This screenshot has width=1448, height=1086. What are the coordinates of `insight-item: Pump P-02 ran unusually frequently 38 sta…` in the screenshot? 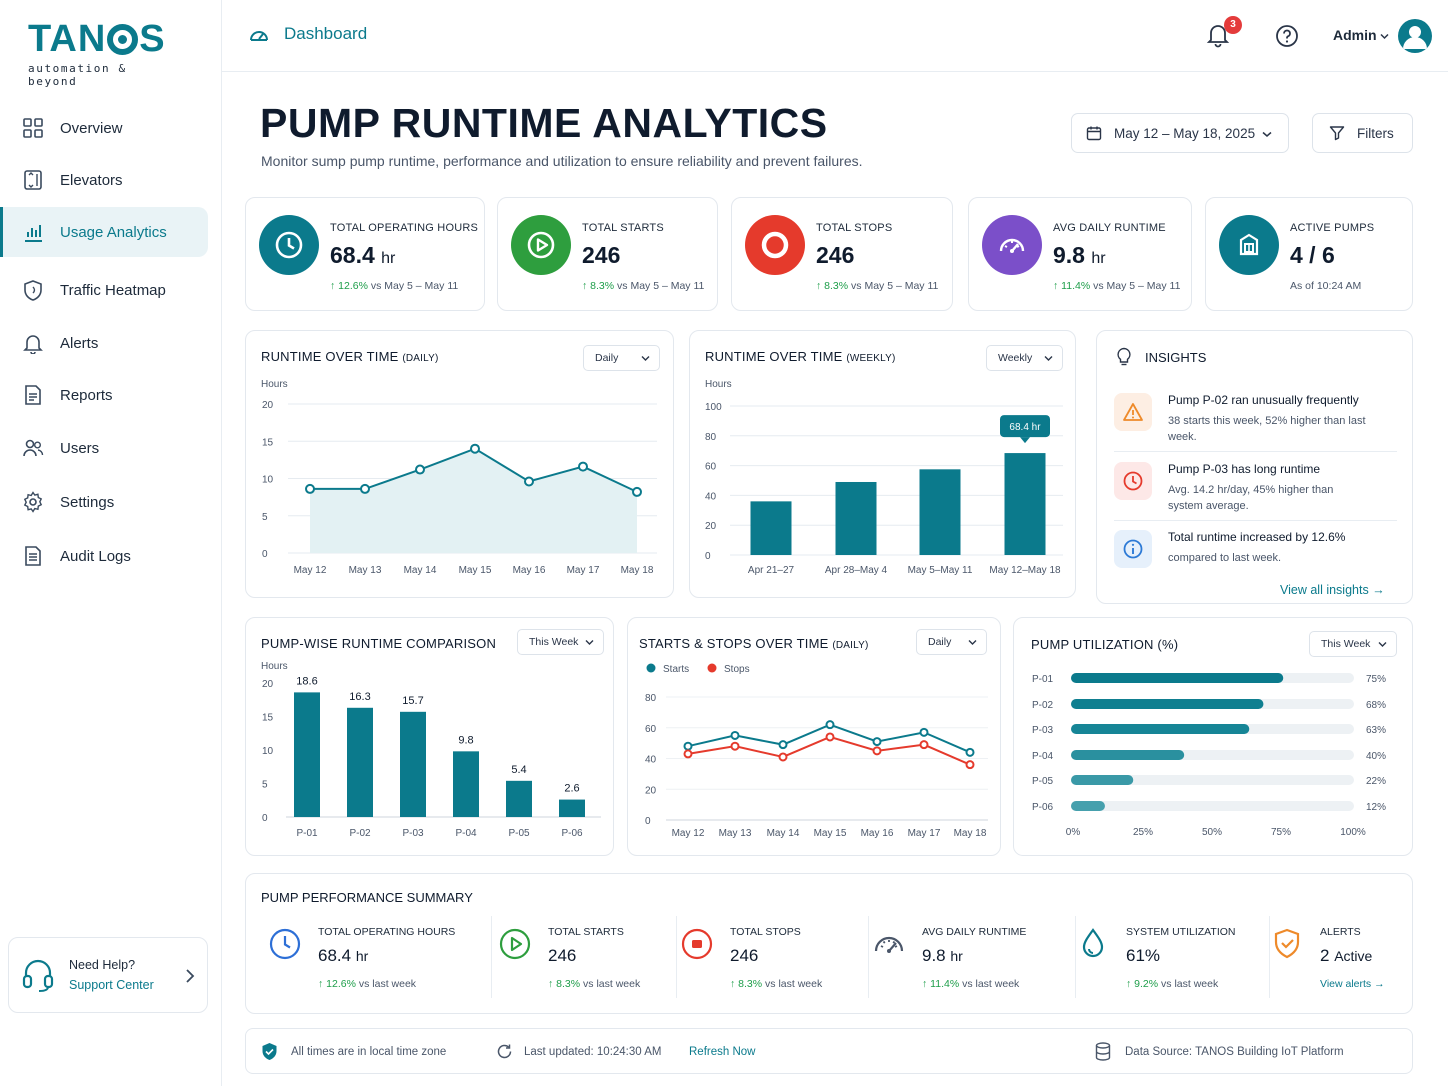 It's located at (1256, 423).